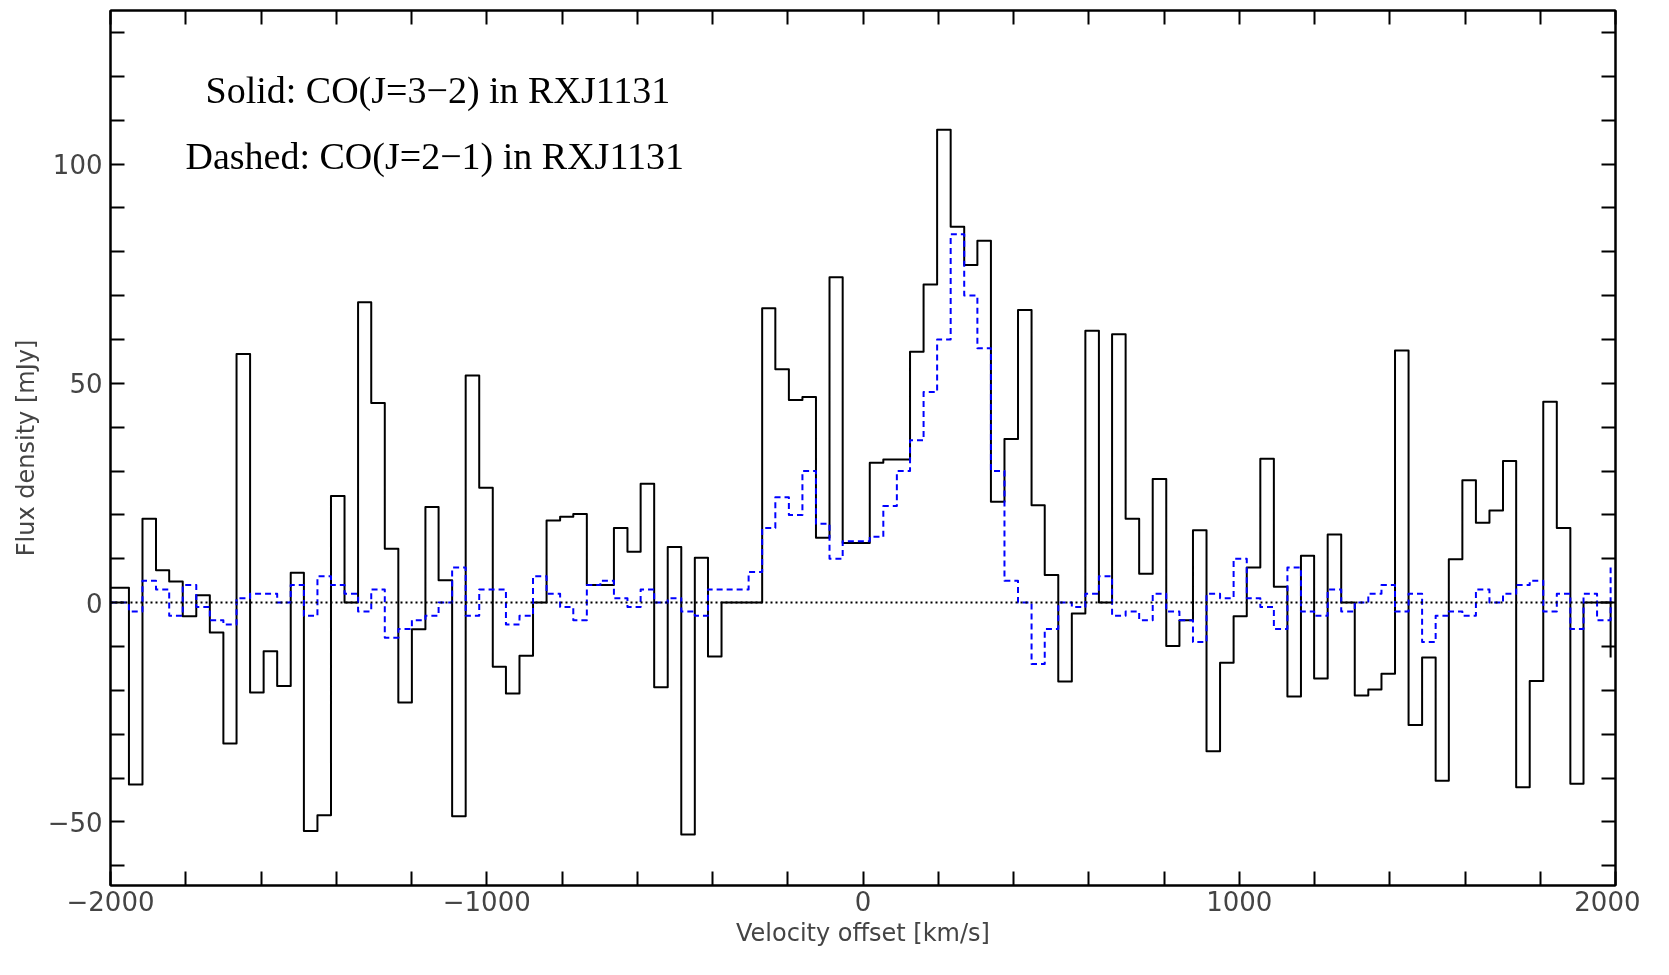  Describe the element at coordinates (1607, 901) in the screenshot. I see `x-tick-label: 2000` at that location.